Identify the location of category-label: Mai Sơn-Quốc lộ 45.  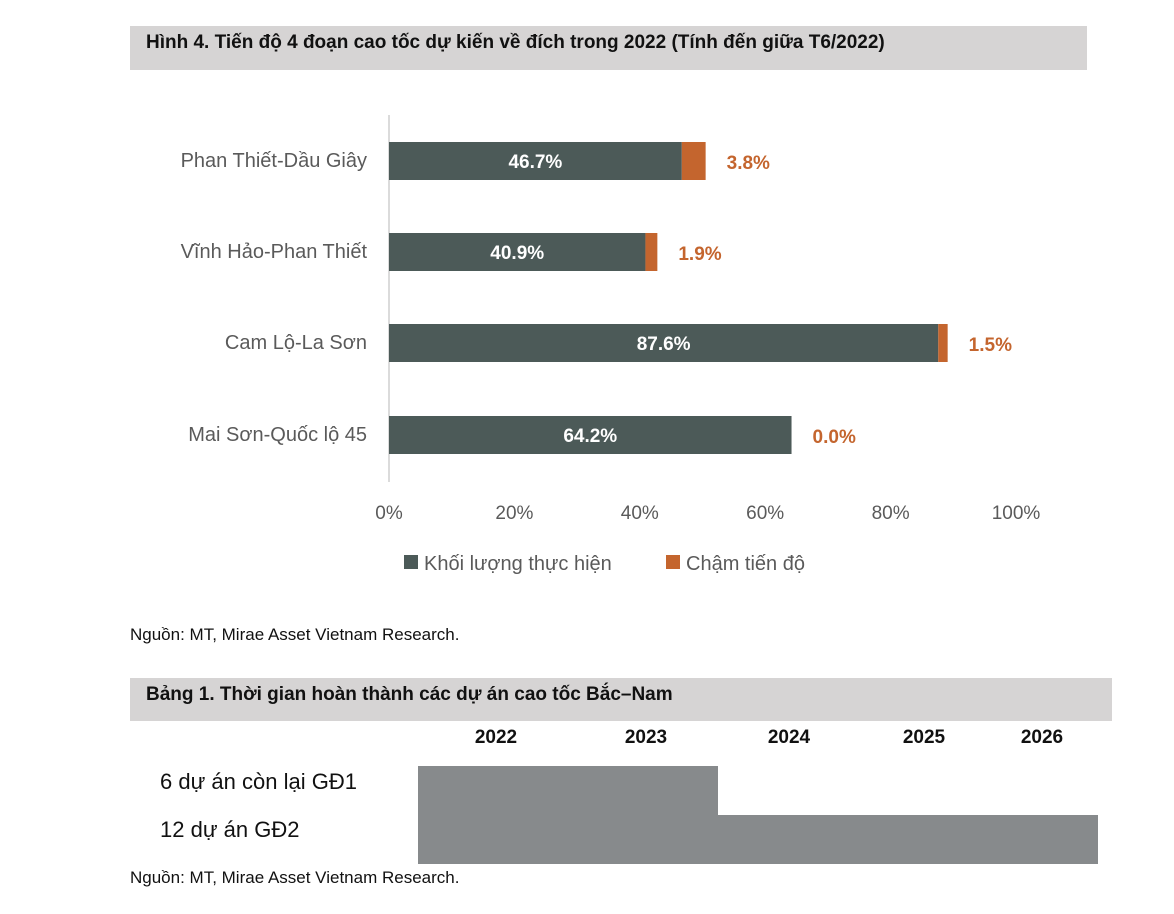
(277, 435).